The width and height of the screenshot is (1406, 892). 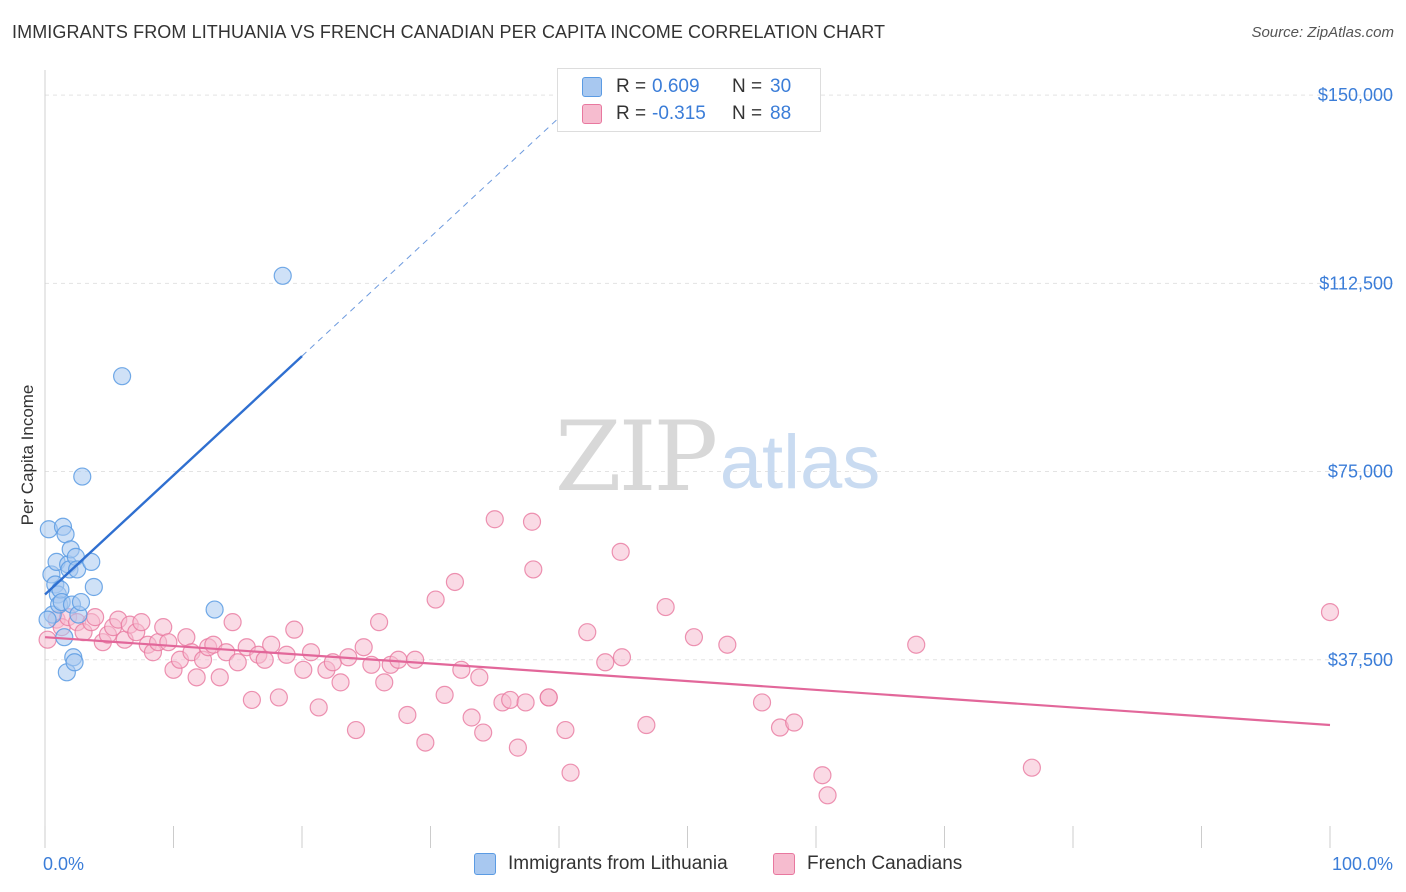 I want to click on legend-r-value: -0.315, so click(x=679, y=113).